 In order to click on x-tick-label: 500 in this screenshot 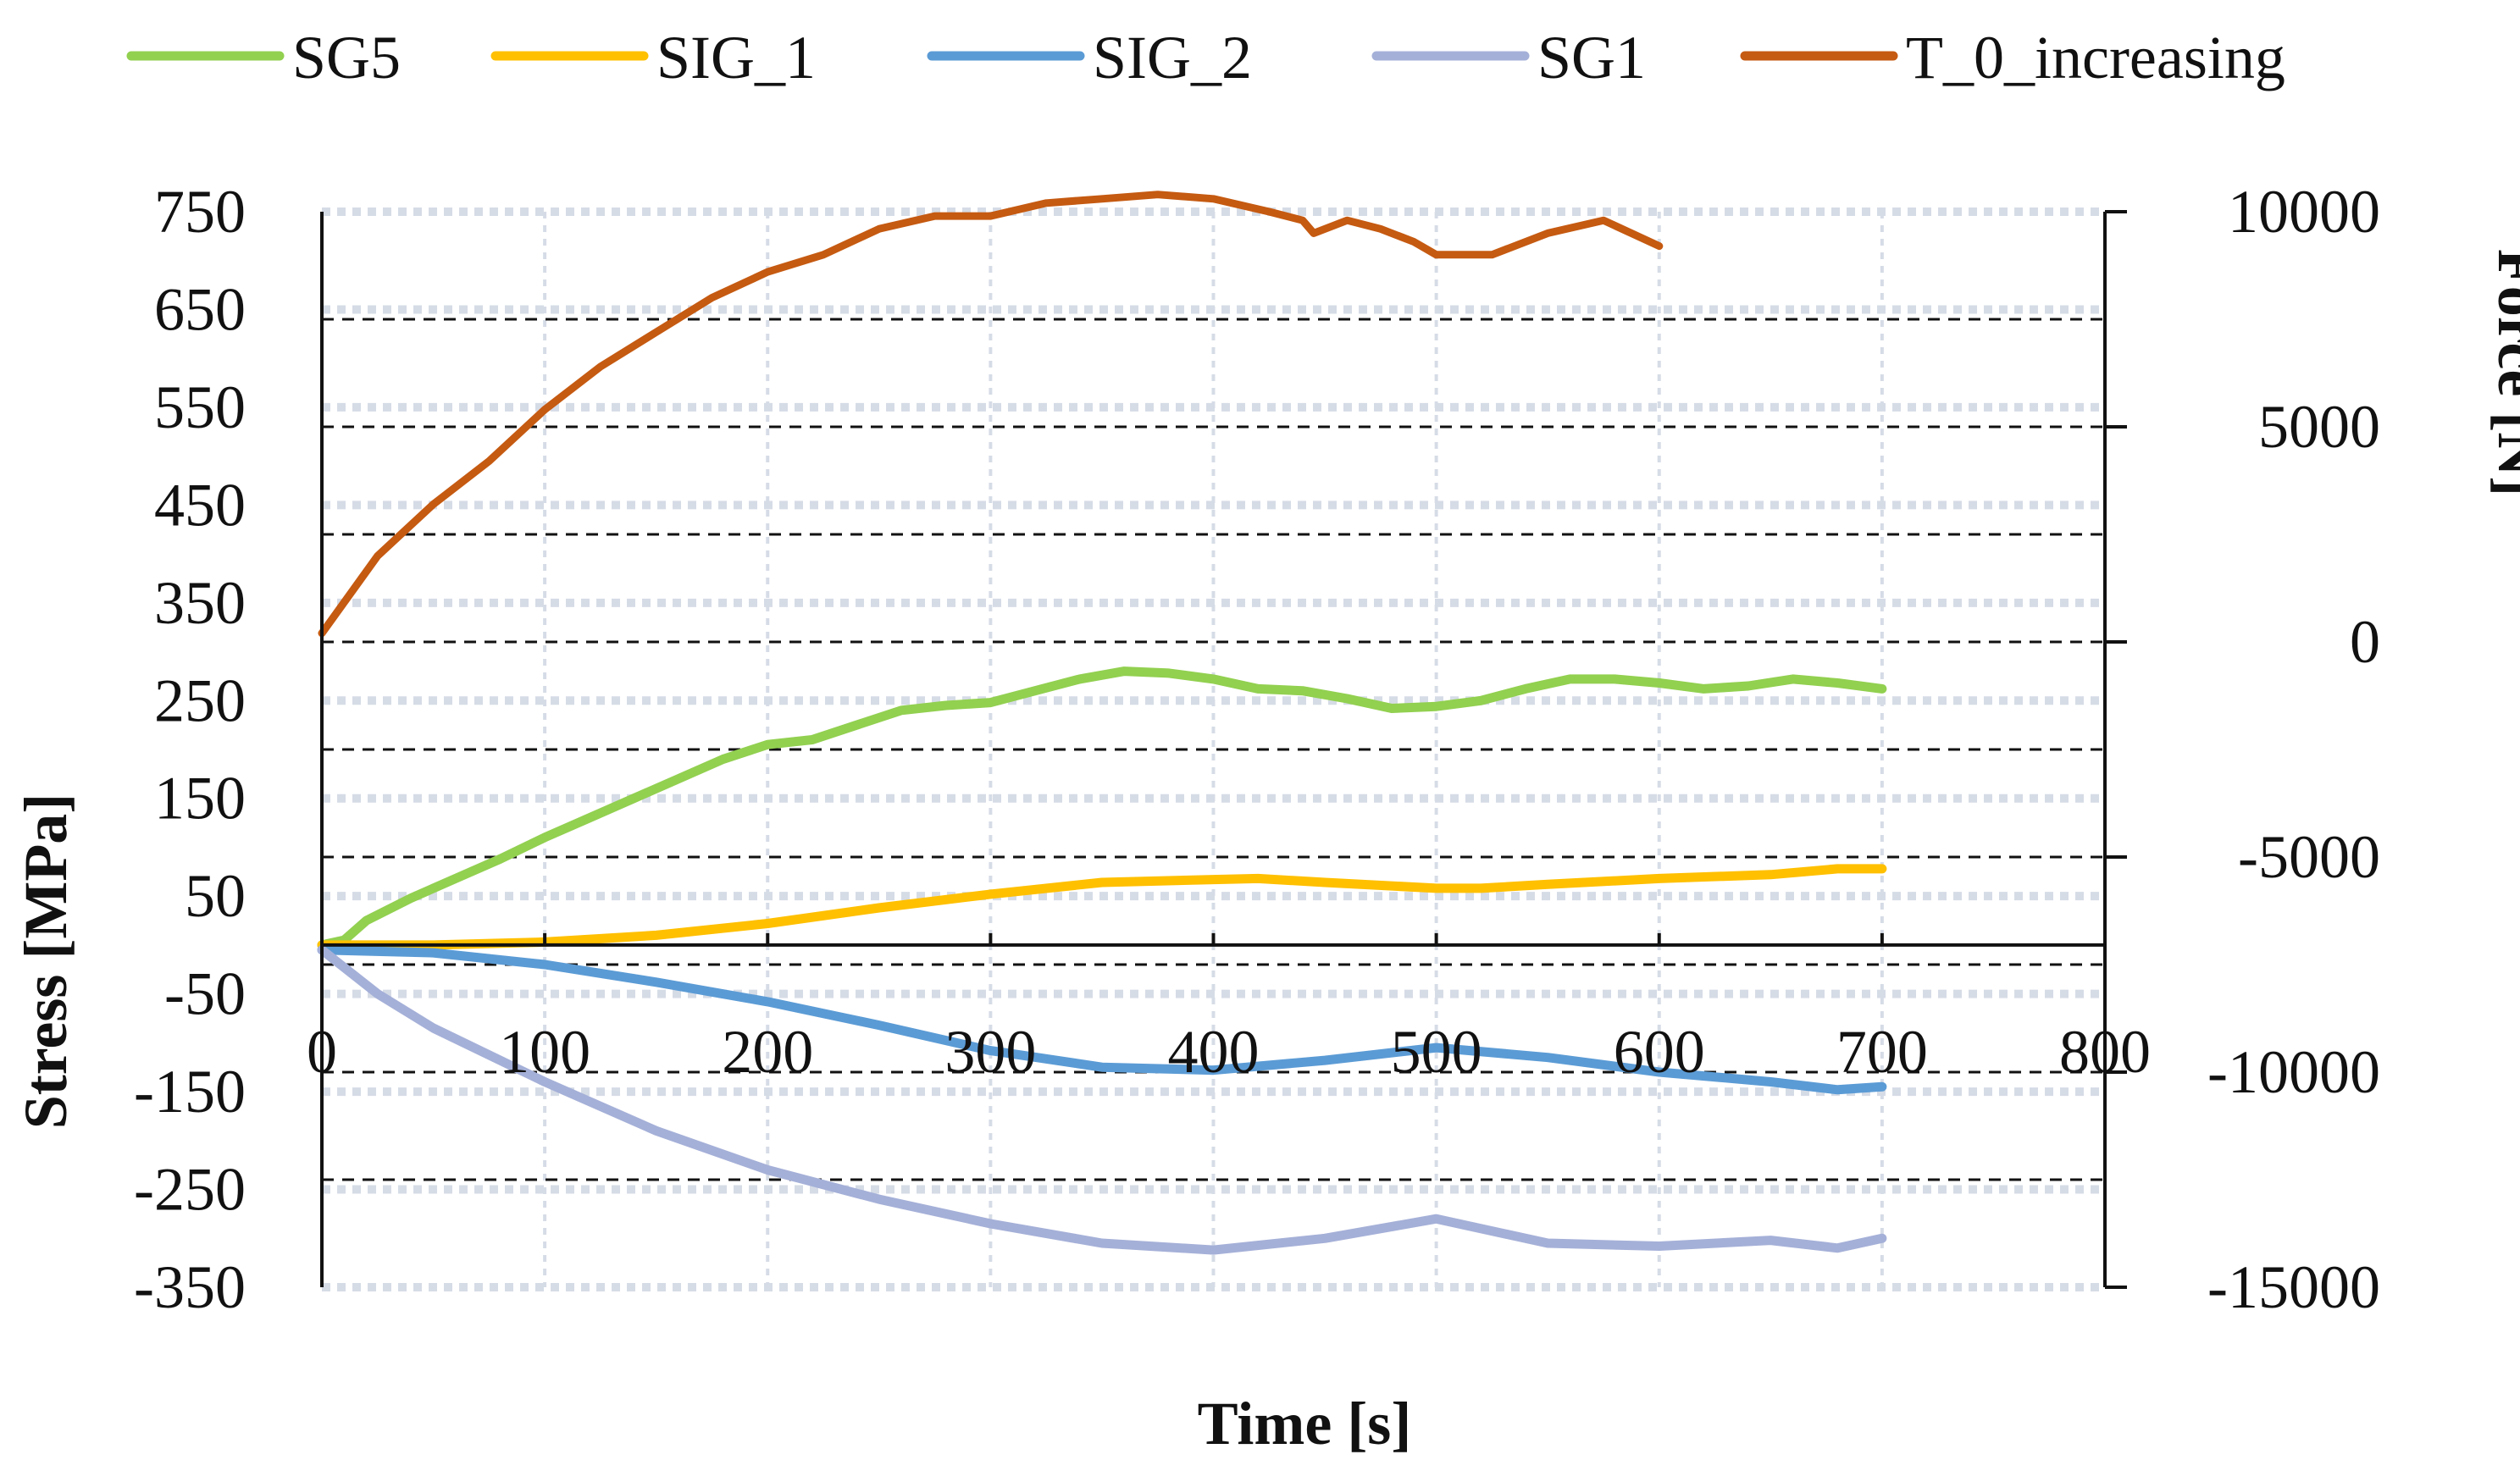, I will do `click(1436, 1052)`.